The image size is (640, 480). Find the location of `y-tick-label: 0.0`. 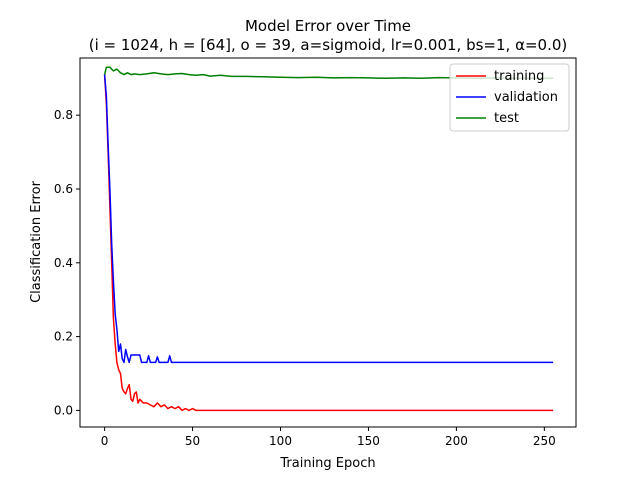

y-tick-label: 0.0 is located at coordinates (63, 410).